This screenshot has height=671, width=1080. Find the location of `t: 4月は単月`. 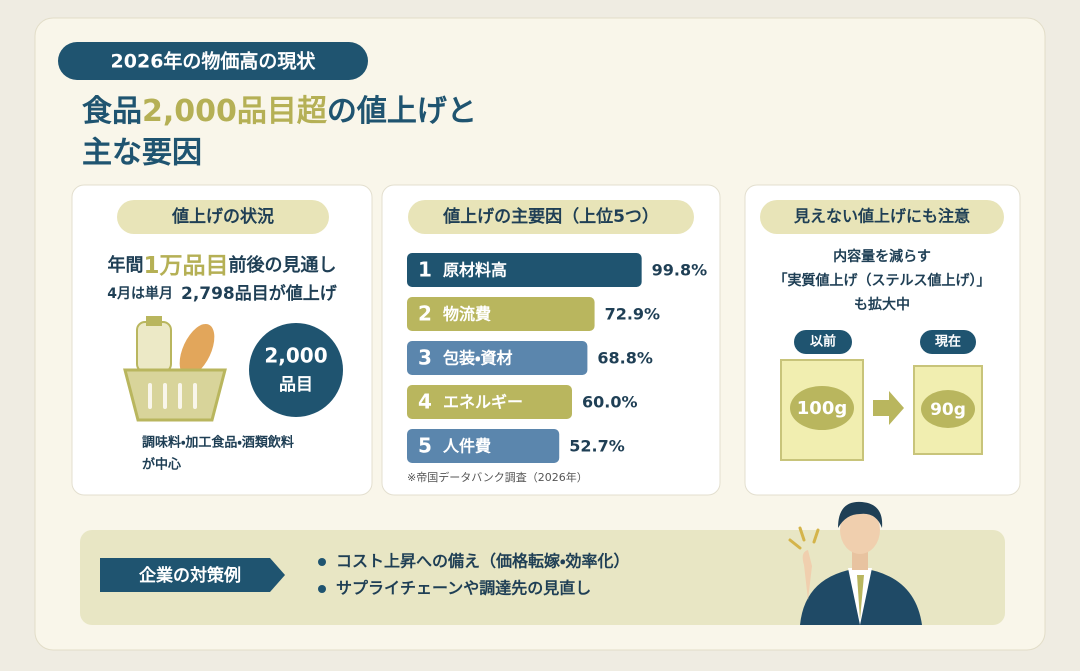

t: 4月は単月 is located at coordinates (140, 293).